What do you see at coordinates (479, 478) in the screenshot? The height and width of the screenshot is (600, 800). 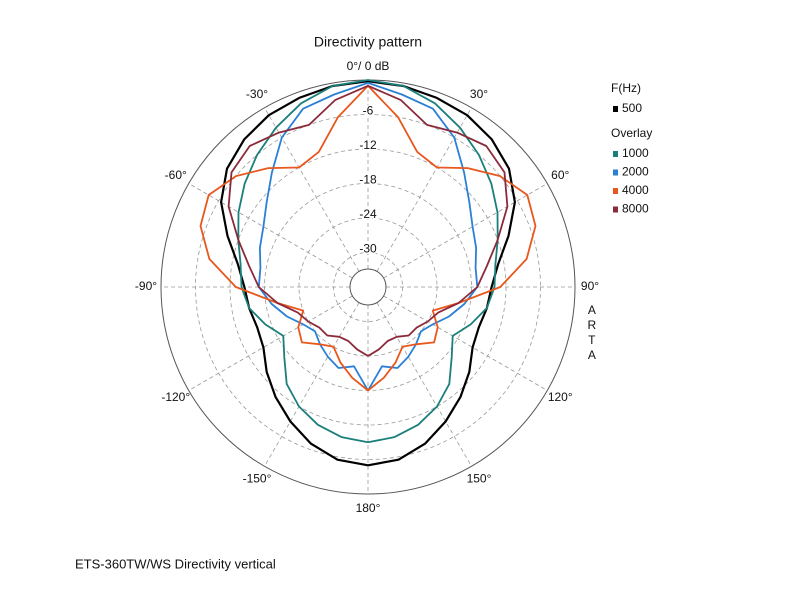 I see `angle-label: 150°` at bounding box center [479, 478].